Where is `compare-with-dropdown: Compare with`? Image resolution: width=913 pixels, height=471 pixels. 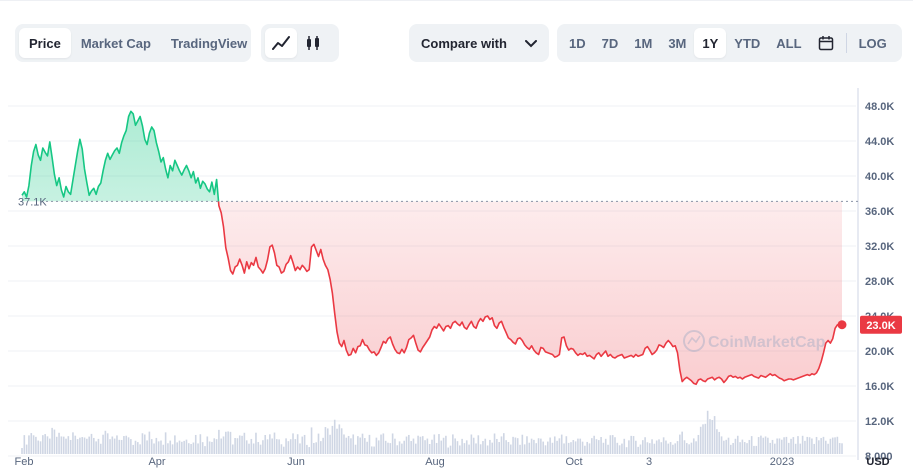
compare-with-dropdown: Compare with is located at coordinates (479, 43).